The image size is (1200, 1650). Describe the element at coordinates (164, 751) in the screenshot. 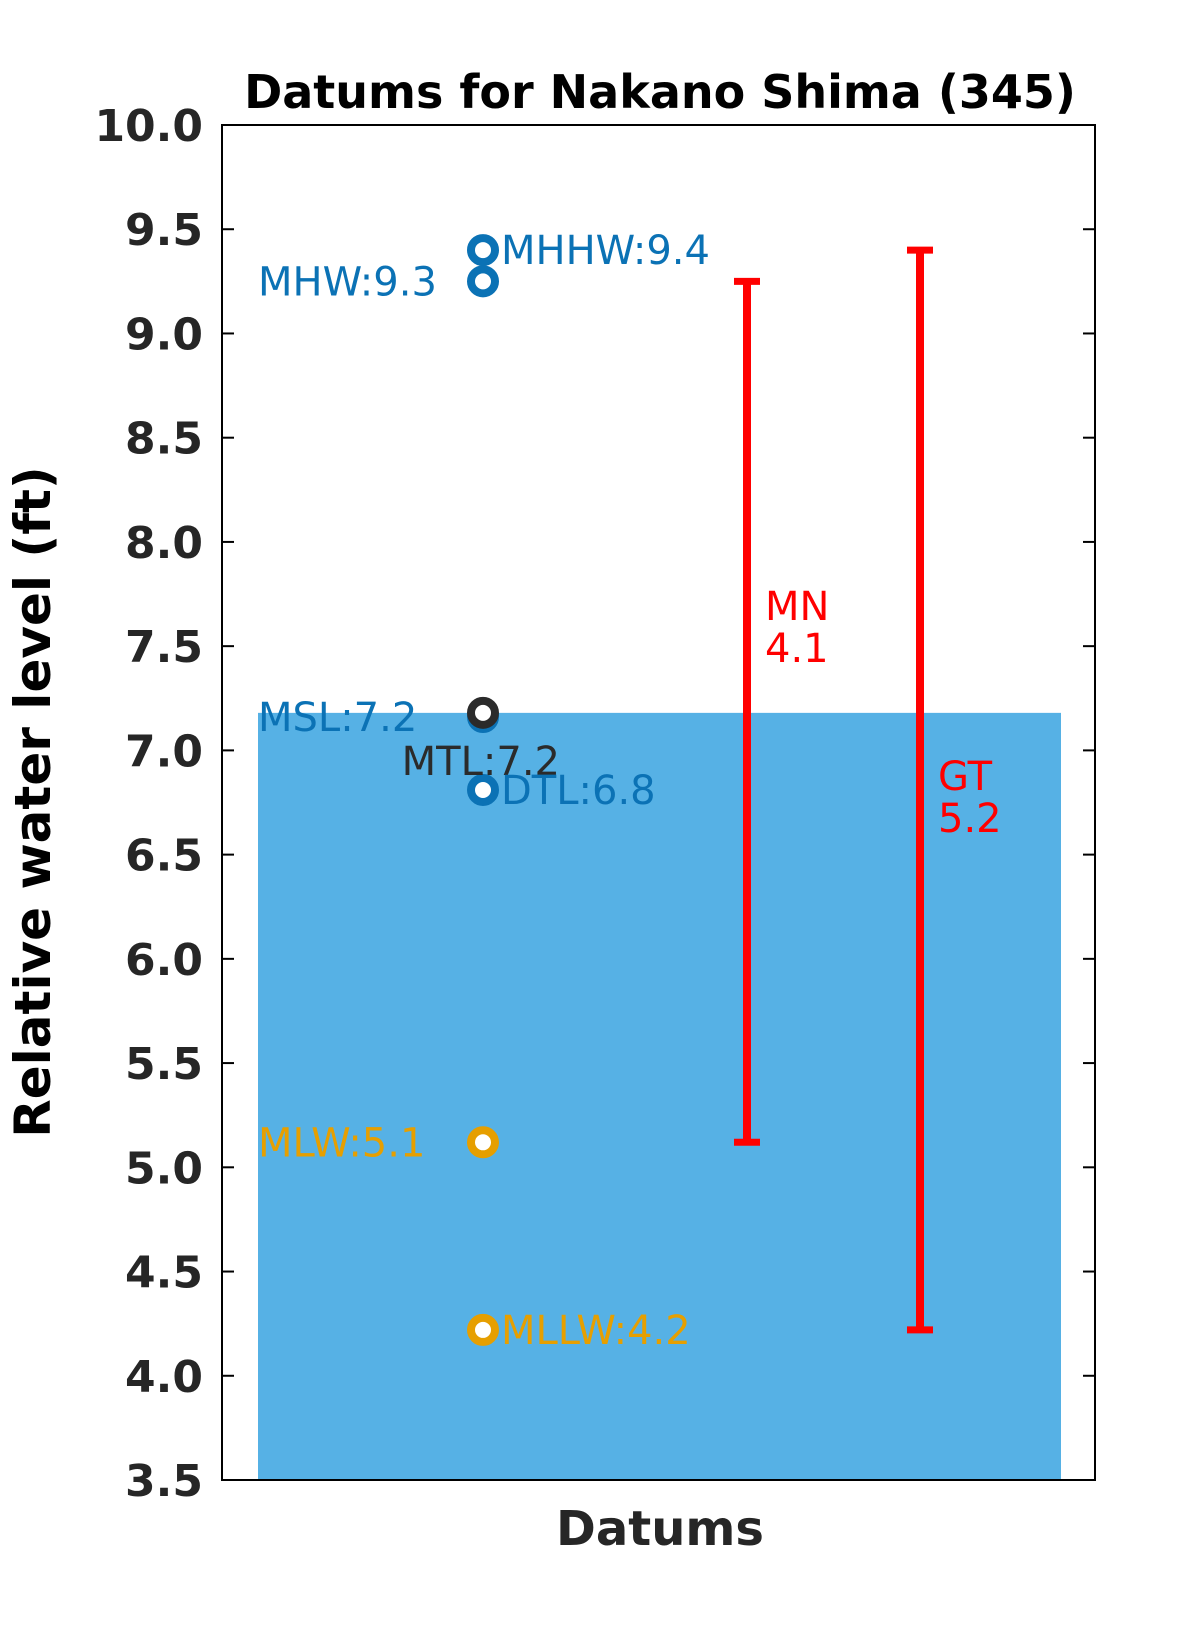

I see `y-tick-label: 7.0` at that location.